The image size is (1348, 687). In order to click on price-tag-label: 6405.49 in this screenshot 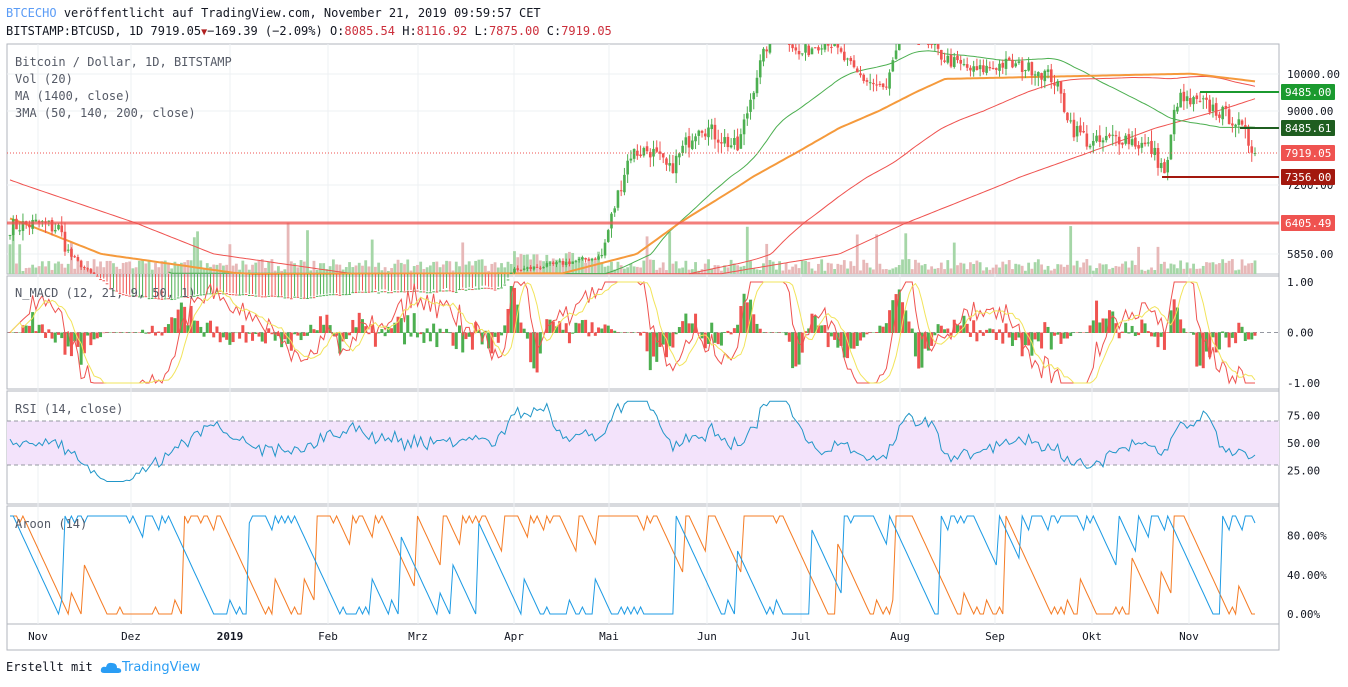, I will do `click(1308, 223)`.